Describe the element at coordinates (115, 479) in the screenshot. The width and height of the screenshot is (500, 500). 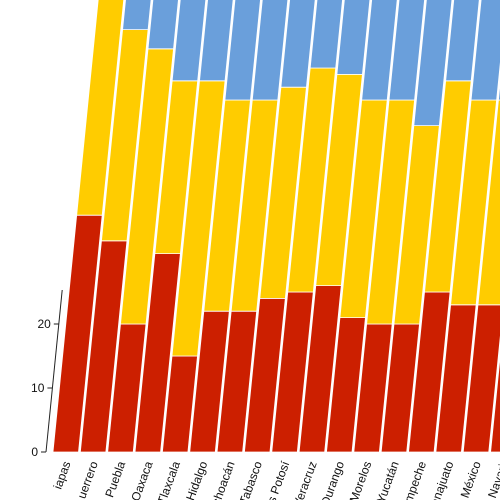
I see `category-label: Puebla` at that location.